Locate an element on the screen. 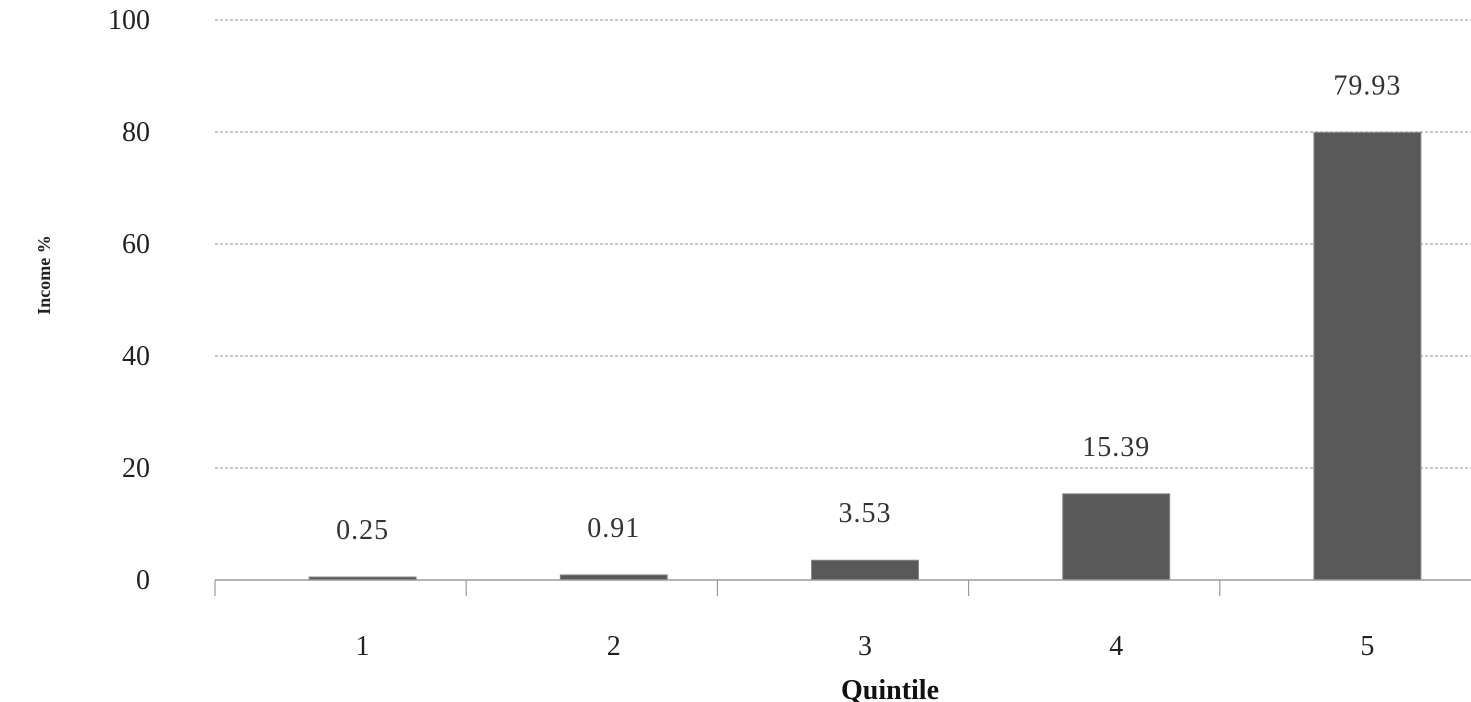 The image size is (1471, 702). data-label: 79.93 is located at coordinates (1367, 85).